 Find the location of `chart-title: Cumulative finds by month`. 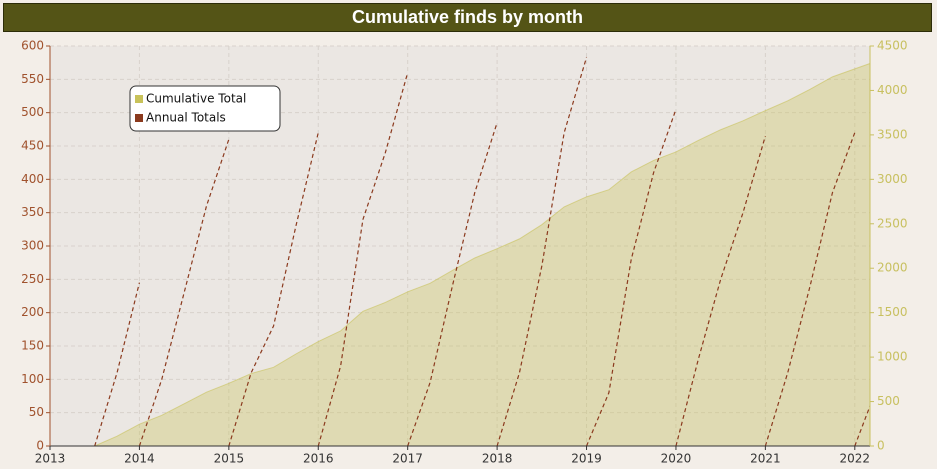

chart-title: Cumulative finds by month is located at coordinates (467, 17).